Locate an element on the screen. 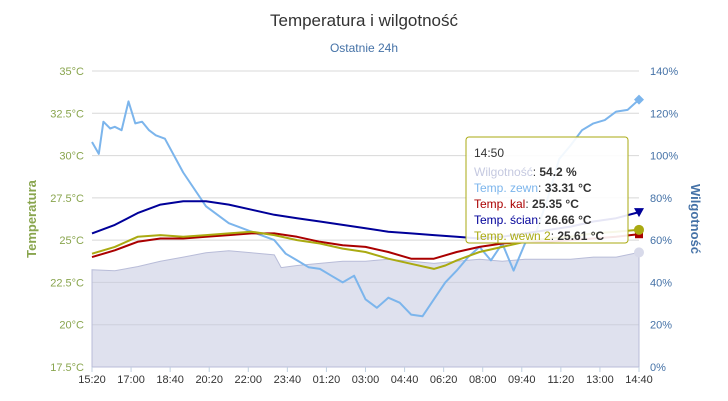  y-left-tick-label: 32.5°C is located at coordinates (67, 114).